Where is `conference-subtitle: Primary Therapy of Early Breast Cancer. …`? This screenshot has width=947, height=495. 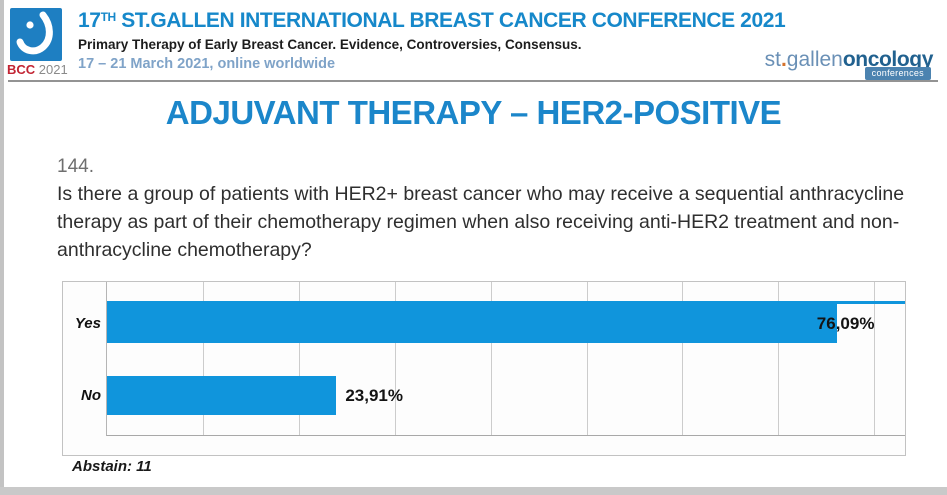 conference-subtitle: Primary Therapy of Early Breast Cancer. … is located at coordinates (330, 44).